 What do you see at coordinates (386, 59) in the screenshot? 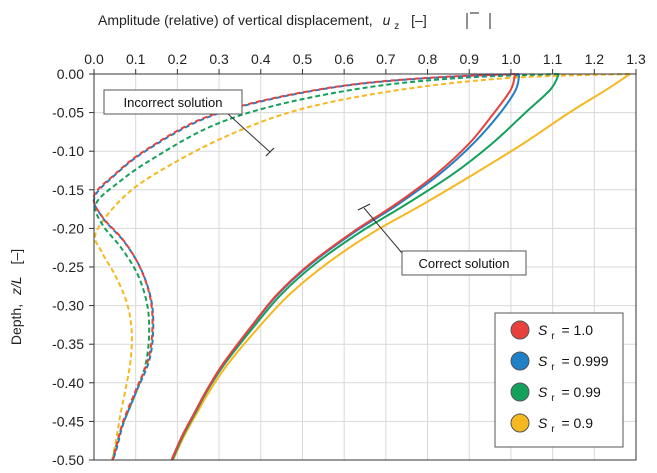
I see `x-tick-label: 0.7` at bounding box center [386, 59].